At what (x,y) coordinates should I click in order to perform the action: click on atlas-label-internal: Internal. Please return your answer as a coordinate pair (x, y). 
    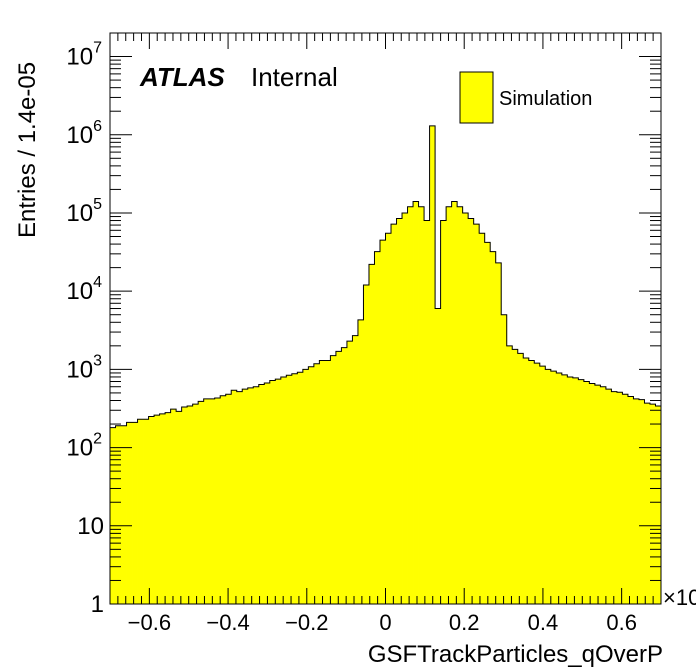
    Looking at the image, I should click on (294, 77).